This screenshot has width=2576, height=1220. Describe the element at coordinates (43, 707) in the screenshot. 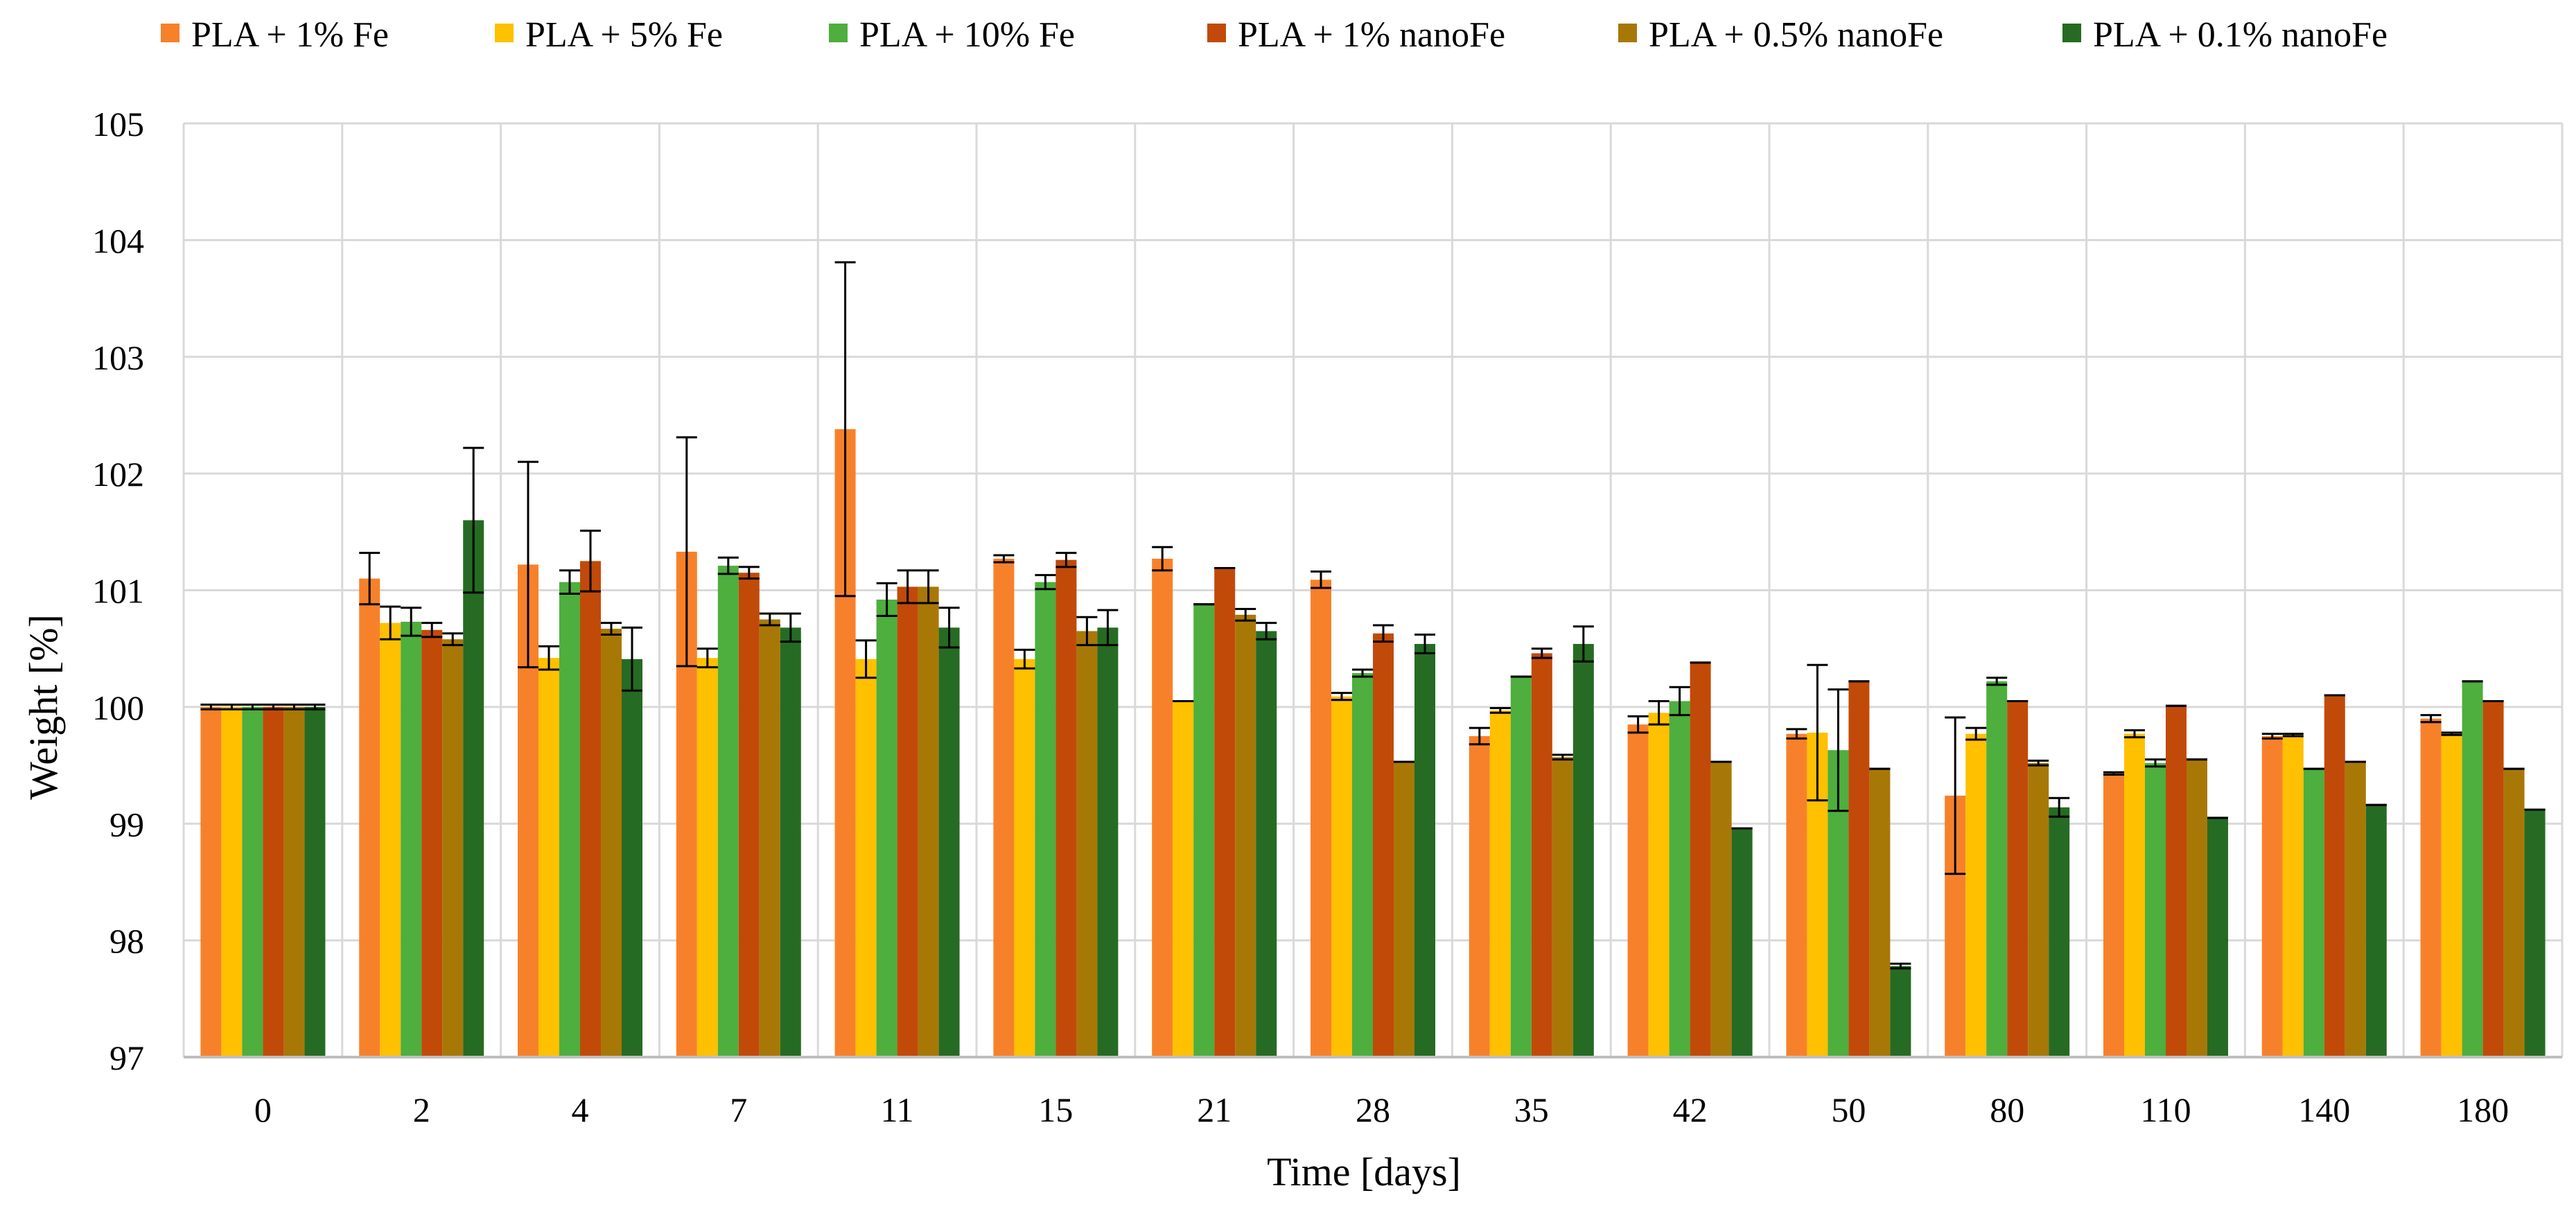

I see `y-axis-title: Weight [%]` at that location.